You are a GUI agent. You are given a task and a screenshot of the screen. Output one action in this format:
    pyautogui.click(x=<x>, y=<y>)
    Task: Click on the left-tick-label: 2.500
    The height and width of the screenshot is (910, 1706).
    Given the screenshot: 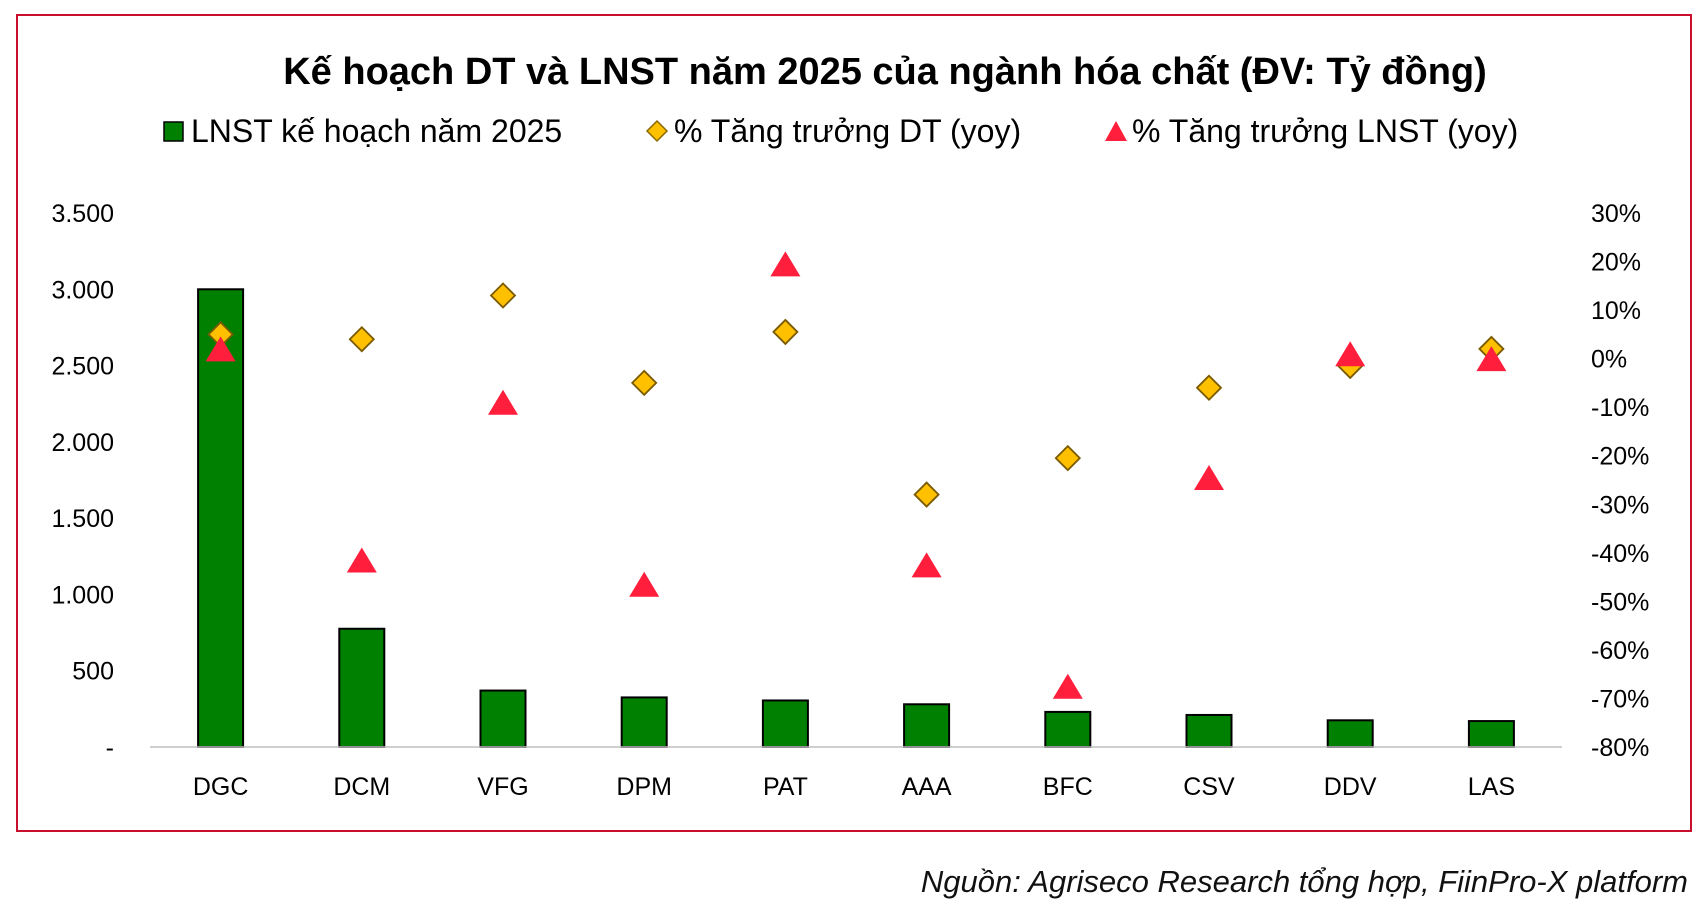 What is the action you would take?
    pyautogui.click(x=82, y=367)
    